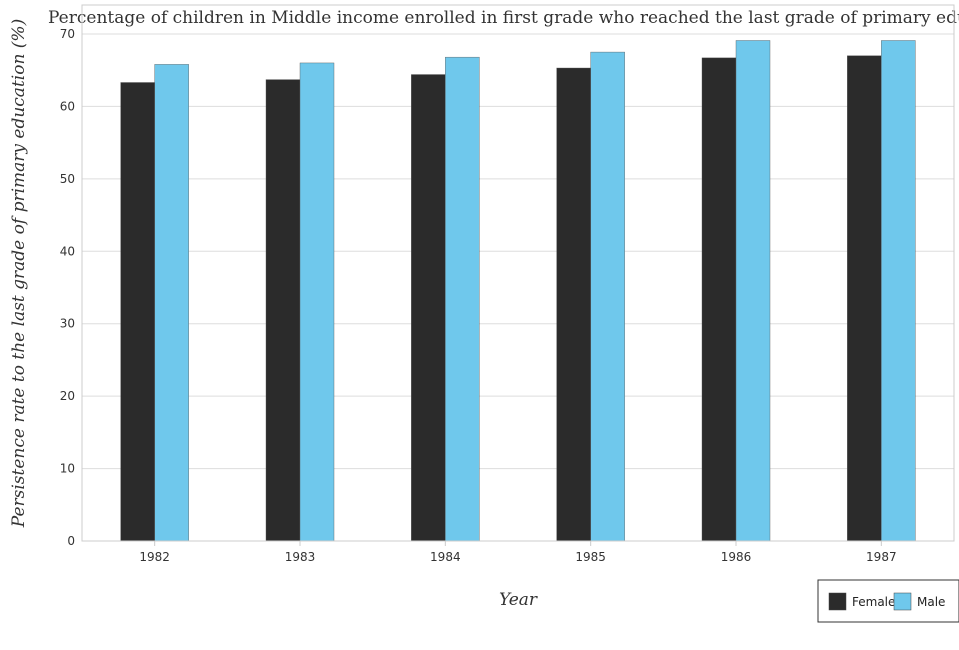  What do you see at coordinates (428, 308) in the screenshot?
I see `bar-female-1984` at bounding box center [428, 308].